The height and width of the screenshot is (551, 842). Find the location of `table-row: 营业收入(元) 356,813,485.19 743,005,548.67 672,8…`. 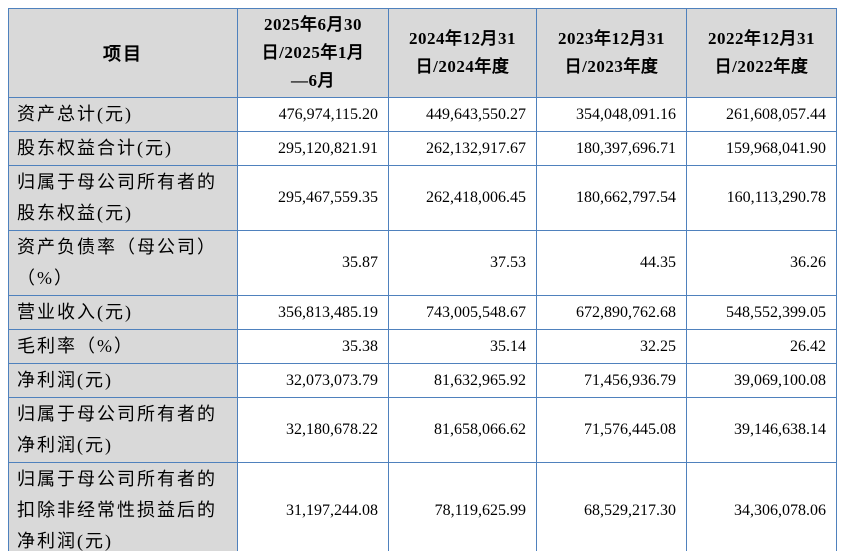

table-row: 营业收入(元) 356,813,485.19 743,005,548.67 672,8… is located at coordinates (422, 312).